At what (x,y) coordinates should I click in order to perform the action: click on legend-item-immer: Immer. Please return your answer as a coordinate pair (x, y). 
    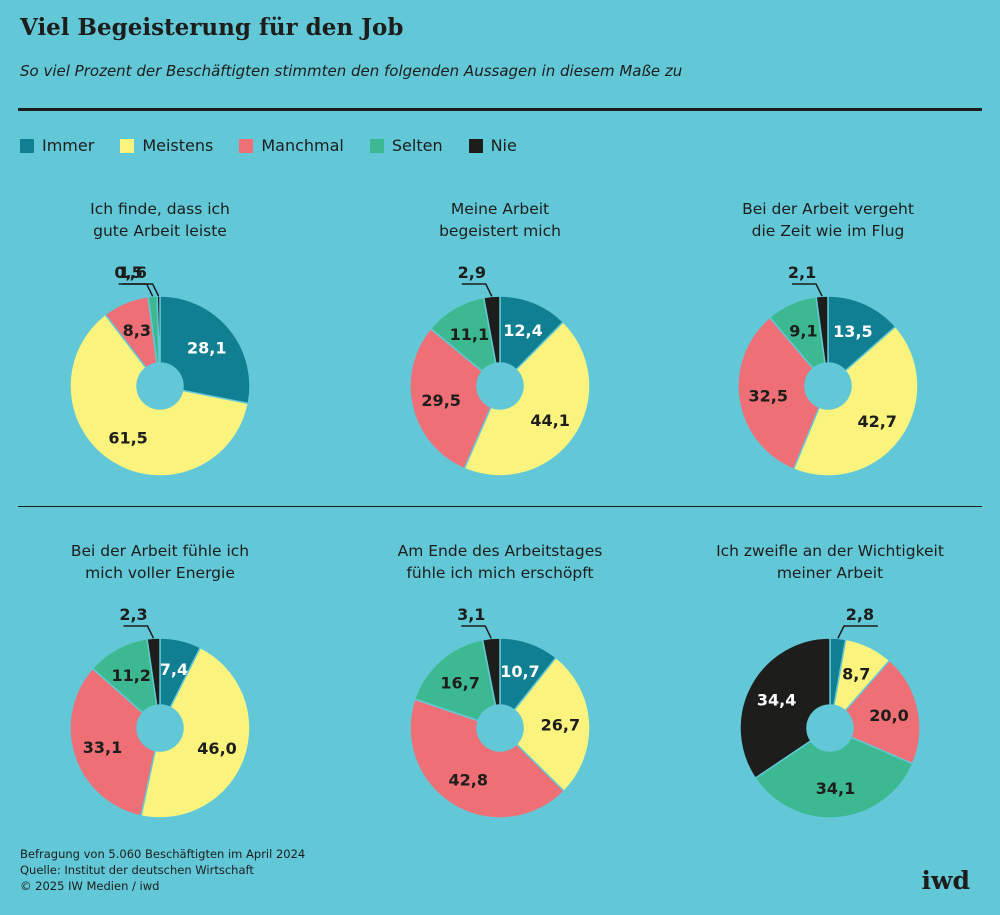
    Looking at the image, I should click on (57, 145).